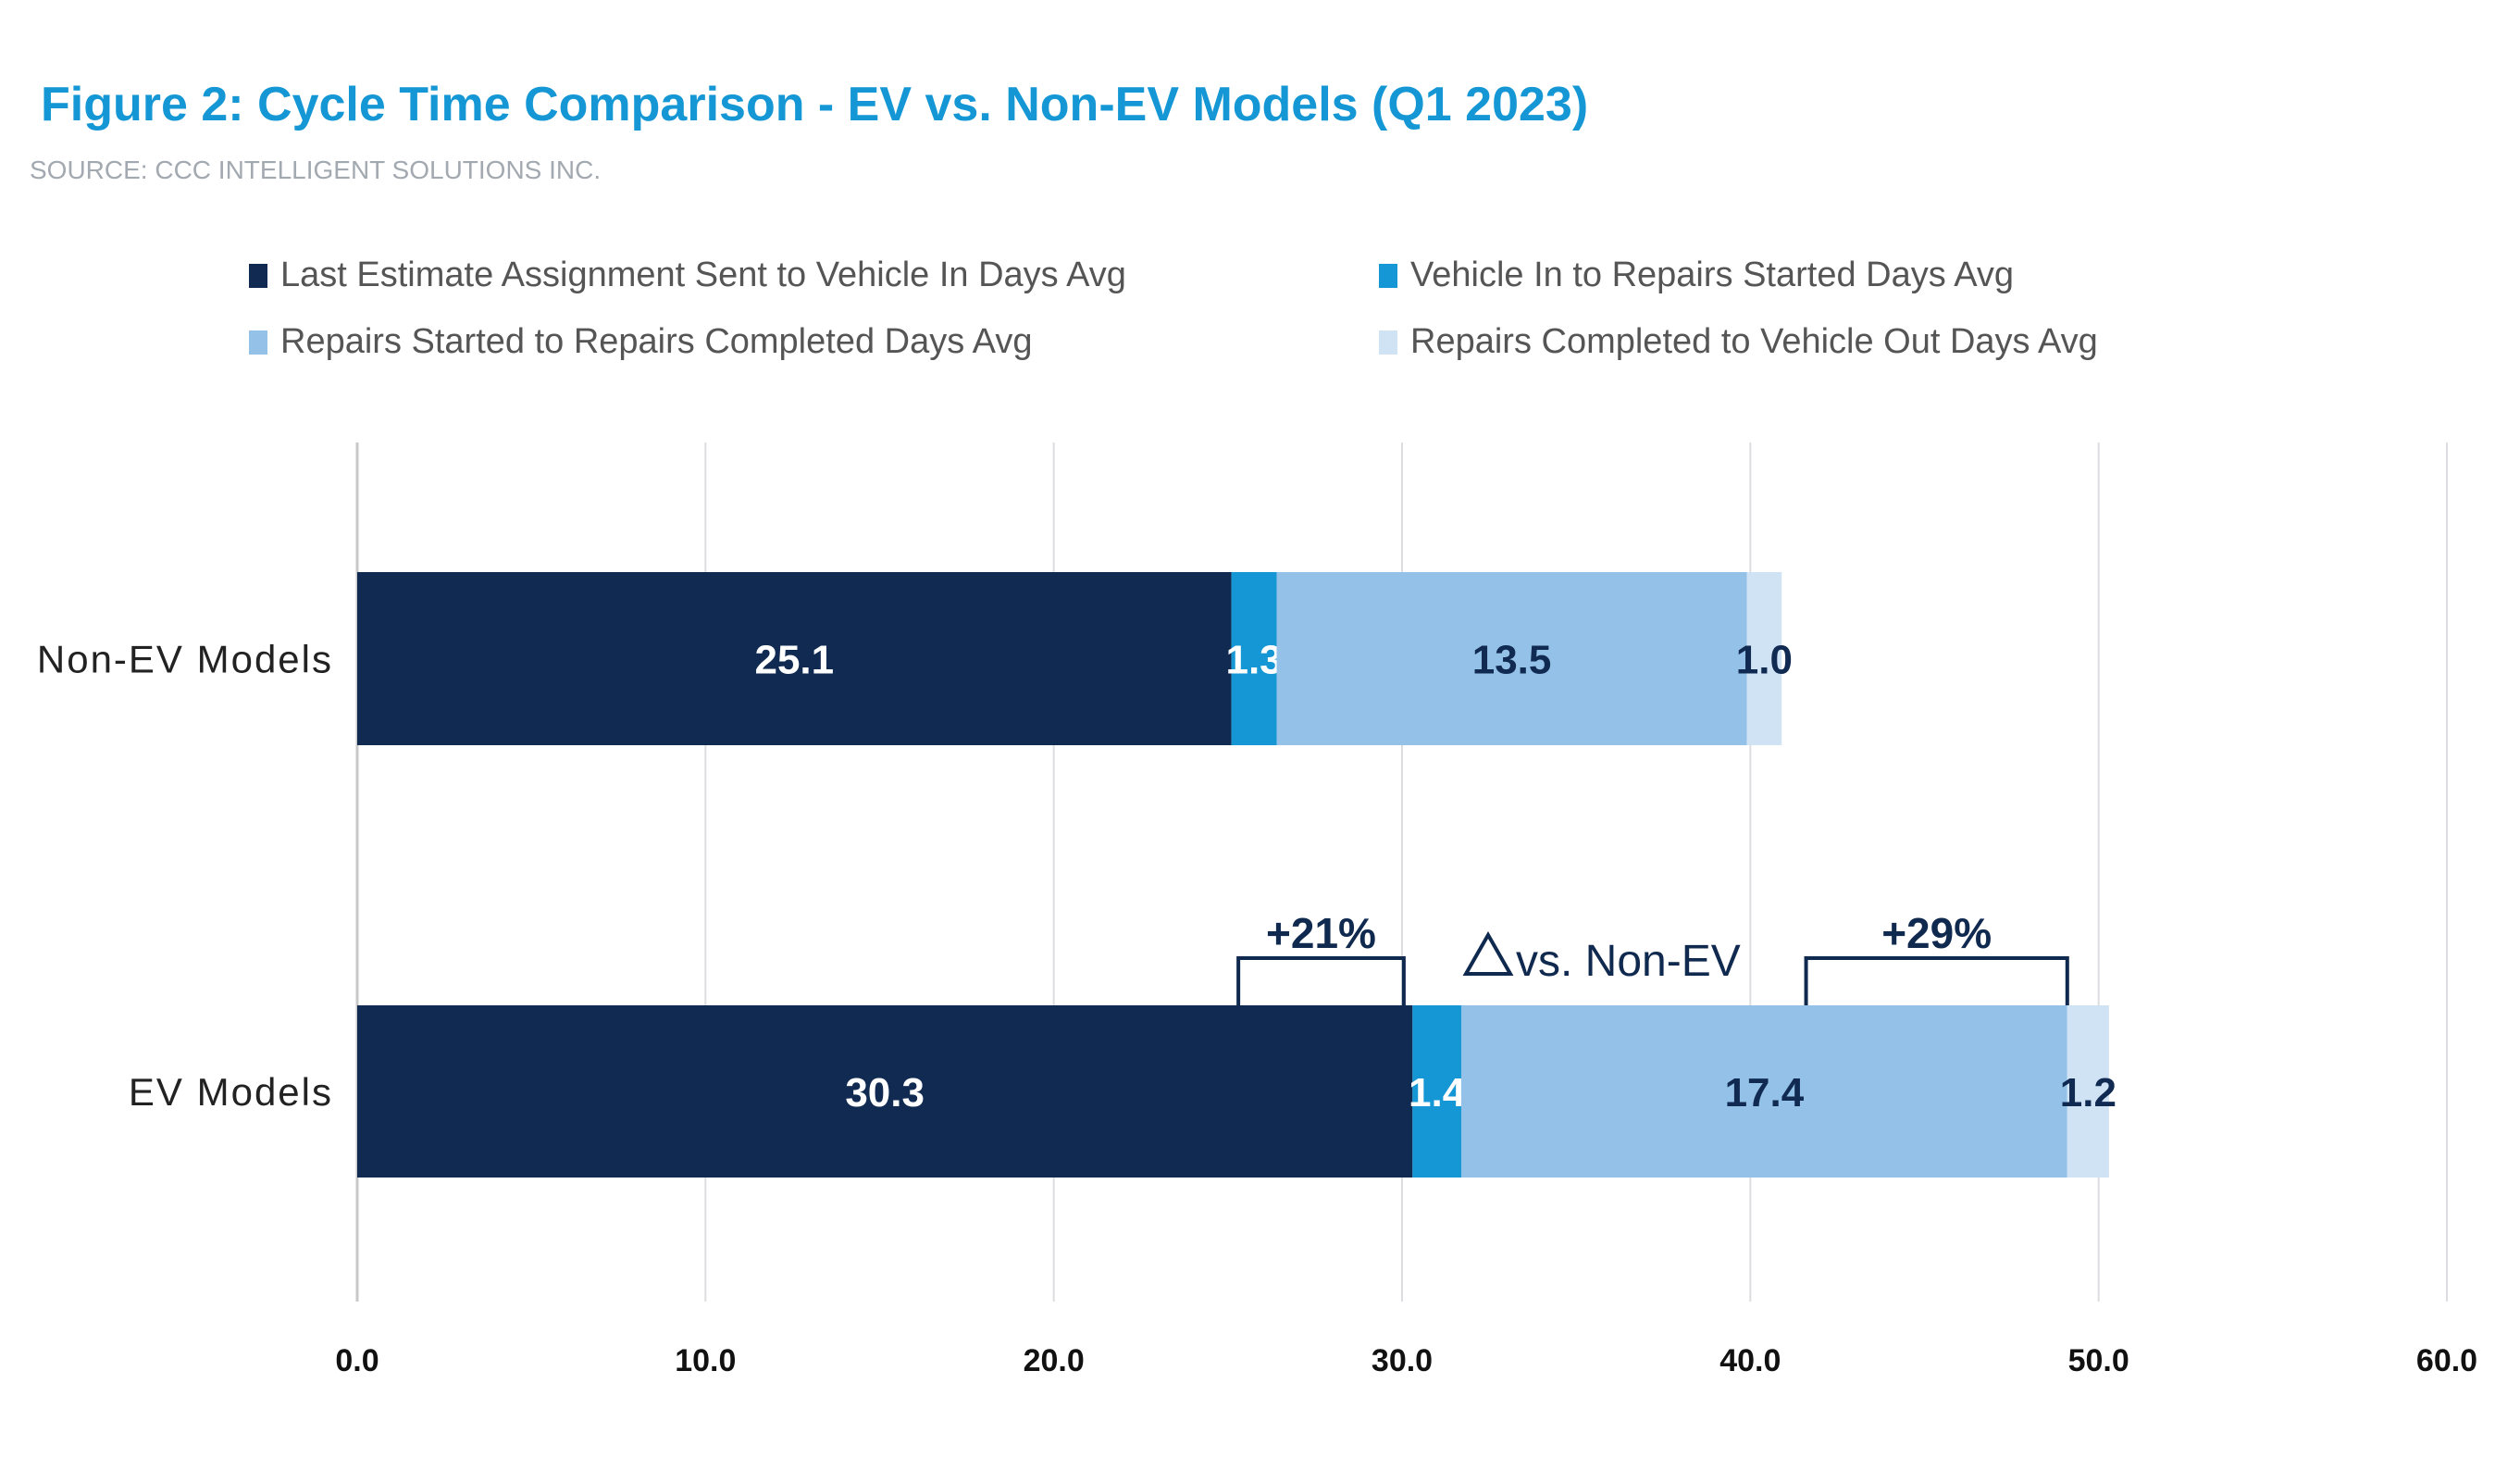 The height and width of the screenshot is (1458, 2520). What do you see at coordinates (315, 170) in the screenshot?
I see `chart-source: SOURCE: CCC INTELLIGENT SOLUTIONS INC.` at bounding box center [315, 170].